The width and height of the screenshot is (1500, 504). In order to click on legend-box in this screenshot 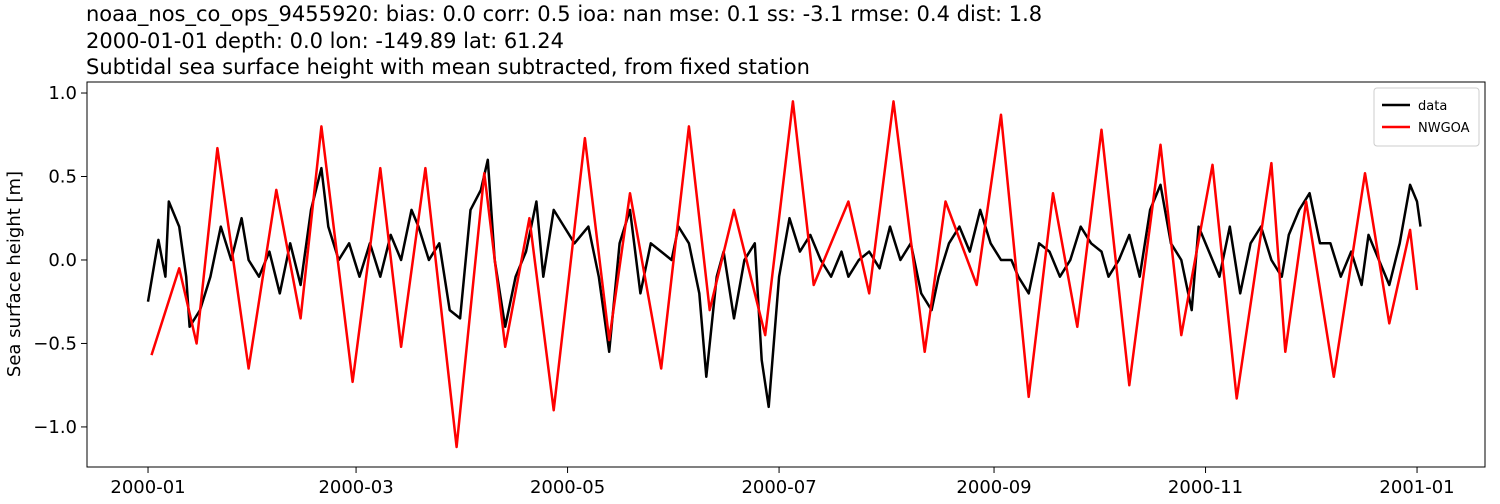, I will do `click(1426, 117)`.